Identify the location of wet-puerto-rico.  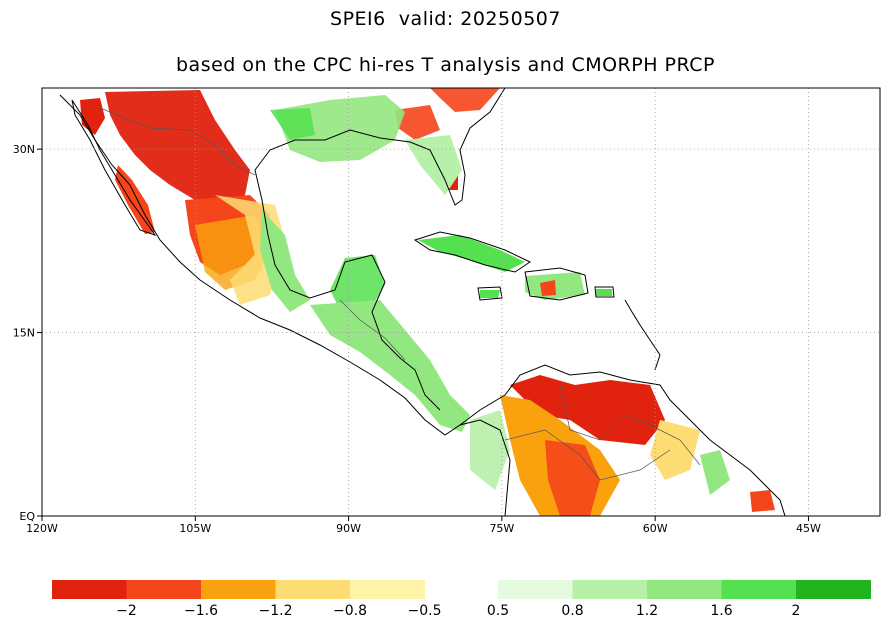
(604, 292).